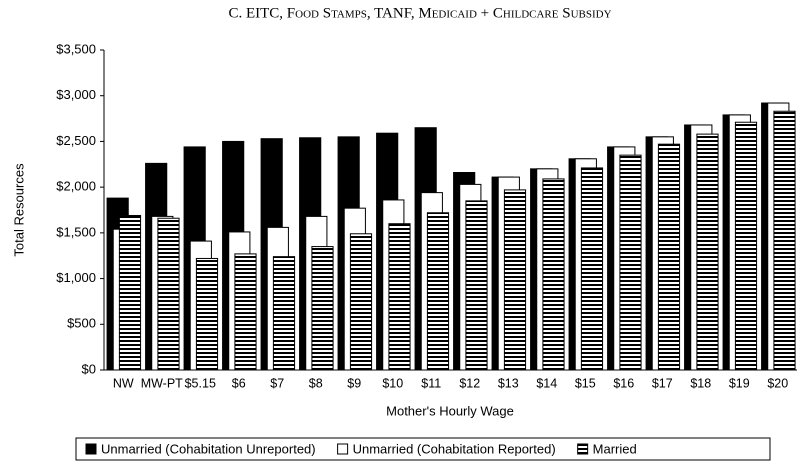 Image resolution: width=799 pixels, height=461 pixels. What do you see at coordinates (739, 383) in the screenshot?
I see `x-tick-label: $19` at bounding box center [739, 383].